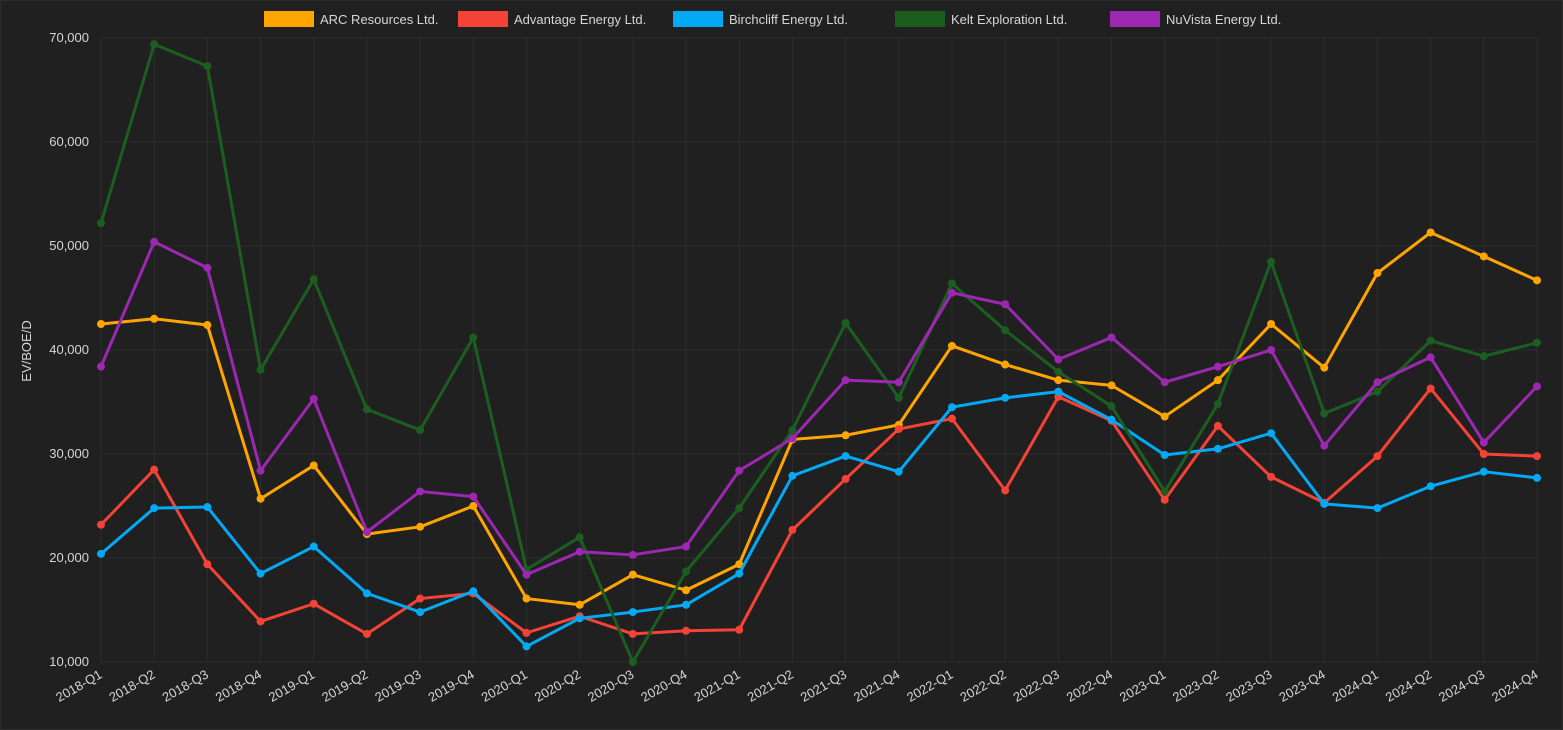 Image resolution: width=1563 pixels, height=730 pixels. I want to click on legend-item: Birchcliff Energy Ltd., so click(760, 19).